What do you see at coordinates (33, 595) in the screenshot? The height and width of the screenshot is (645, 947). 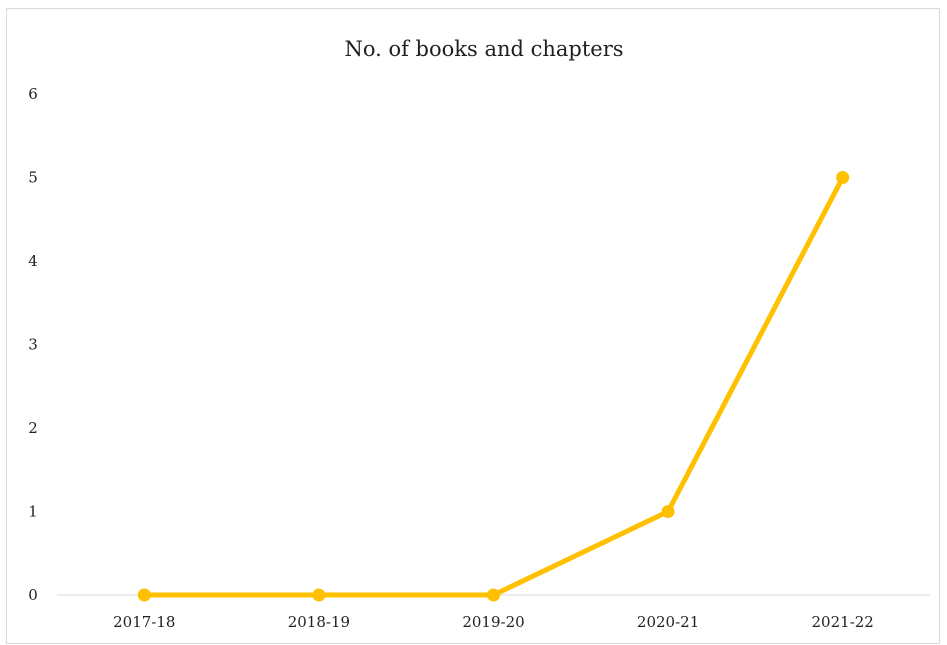 I see `y-tick-label: 0` at bounding box center [33, 595].